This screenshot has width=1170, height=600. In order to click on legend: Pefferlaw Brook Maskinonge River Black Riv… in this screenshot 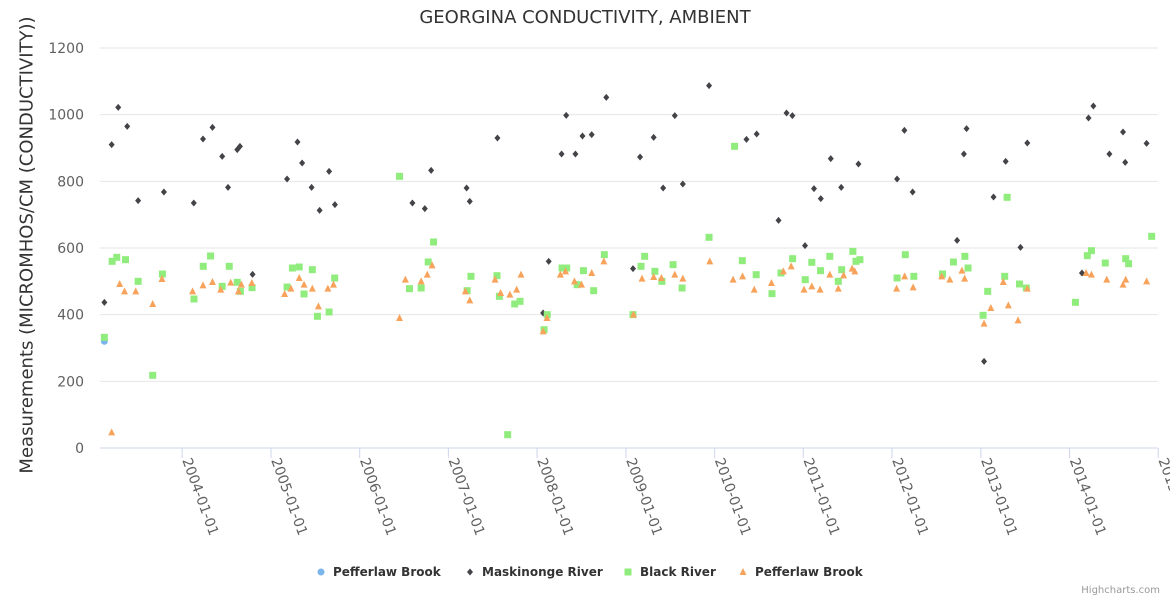, I will do `click(590, 572)`.